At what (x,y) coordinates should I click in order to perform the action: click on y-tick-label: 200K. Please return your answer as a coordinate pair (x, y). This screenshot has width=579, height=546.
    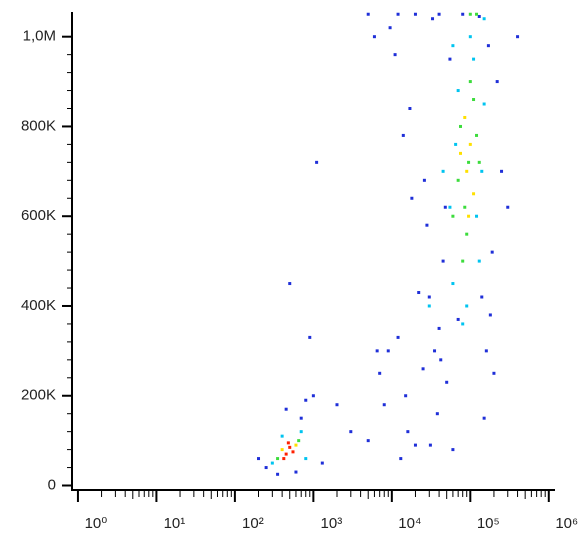
    Looking at the image, I should click on (38, 395).